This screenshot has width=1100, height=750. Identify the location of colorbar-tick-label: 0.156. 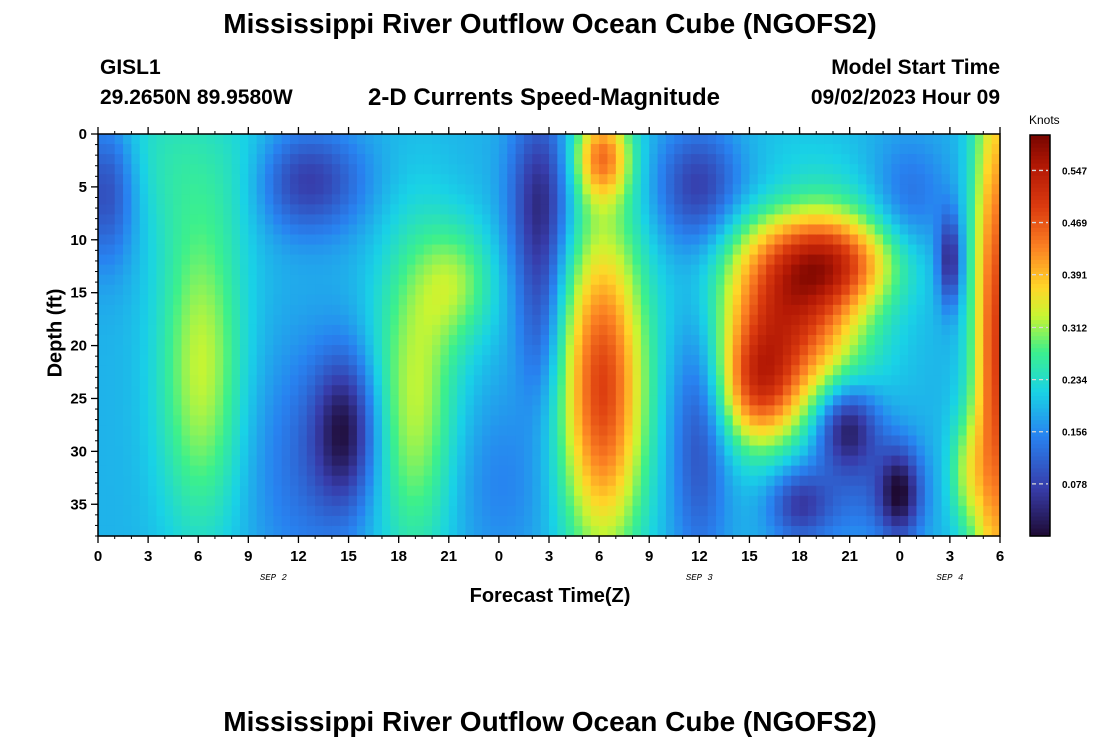
(1074, 433).